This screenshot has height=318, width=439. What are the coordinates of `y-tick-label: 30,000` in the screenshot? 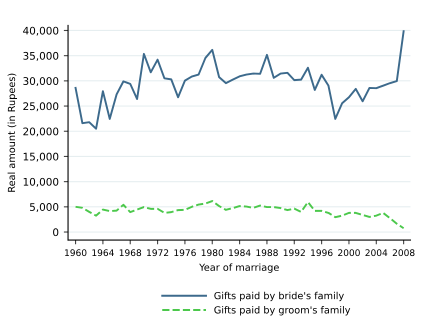 It's located at (40, 81).